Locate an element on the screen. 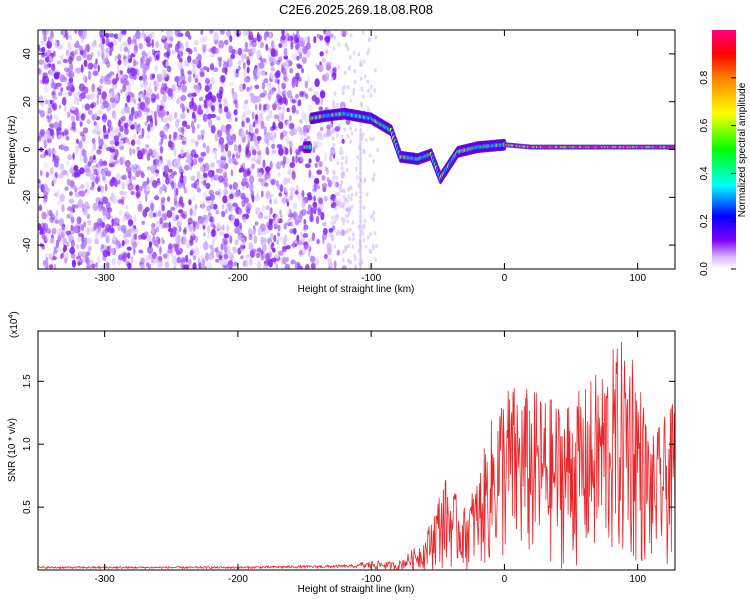 This screenshot has height=600, width=750. spectrogram-signal is located at coordinates (488, 188).